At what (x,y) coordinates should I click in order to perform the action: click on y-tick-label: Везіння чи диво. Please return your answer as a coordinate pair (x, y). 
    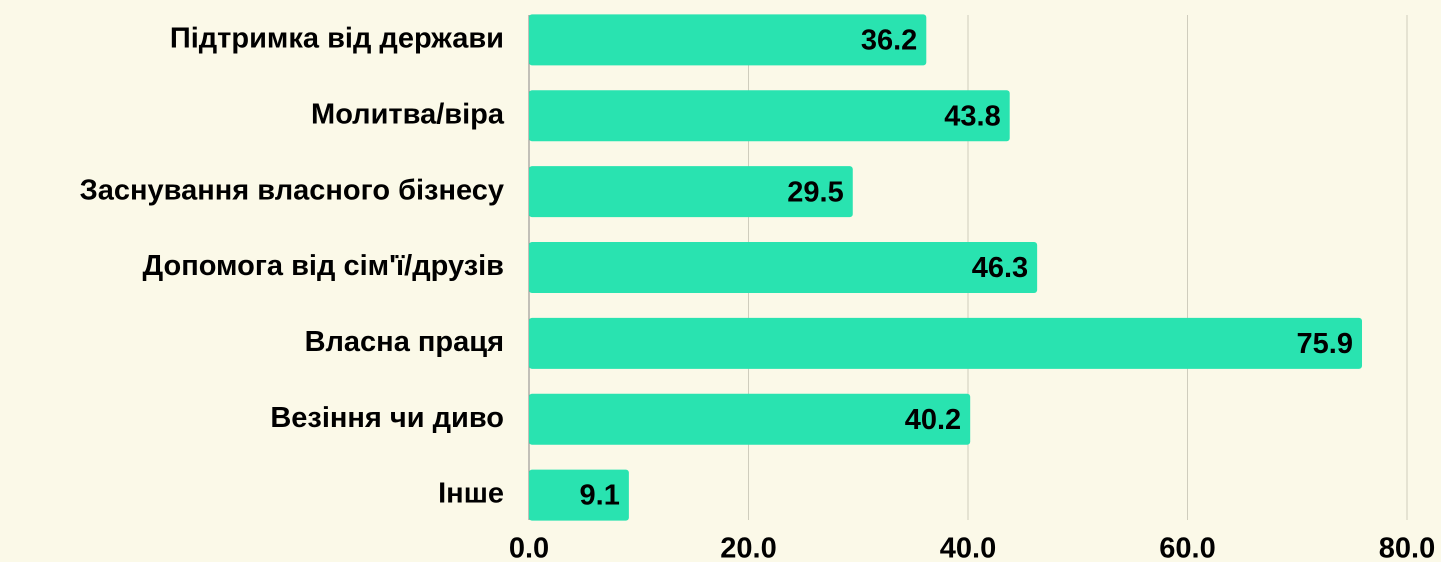
    Looking at the image, I should click on (387, 418).